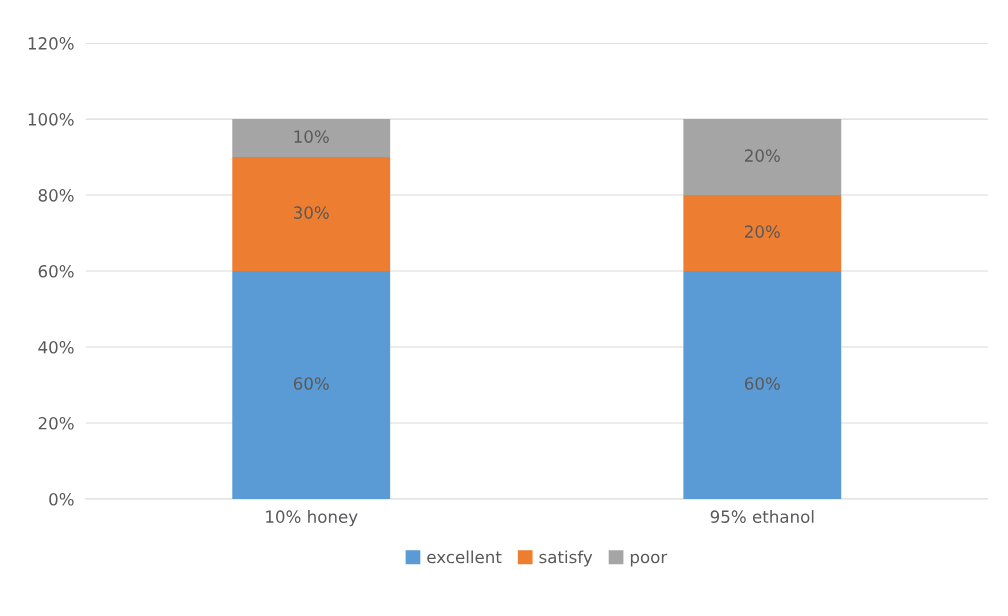 The width and height of the screenshot is (1008, 616). Describe the element at coordinates (56, 347) in the screenshot. I see `y-tick-label: 40%` at that location.